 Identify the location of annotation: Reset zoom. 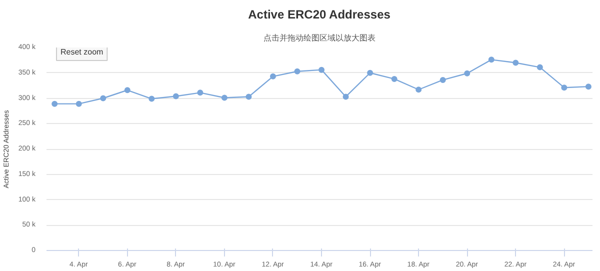
(82, 52).